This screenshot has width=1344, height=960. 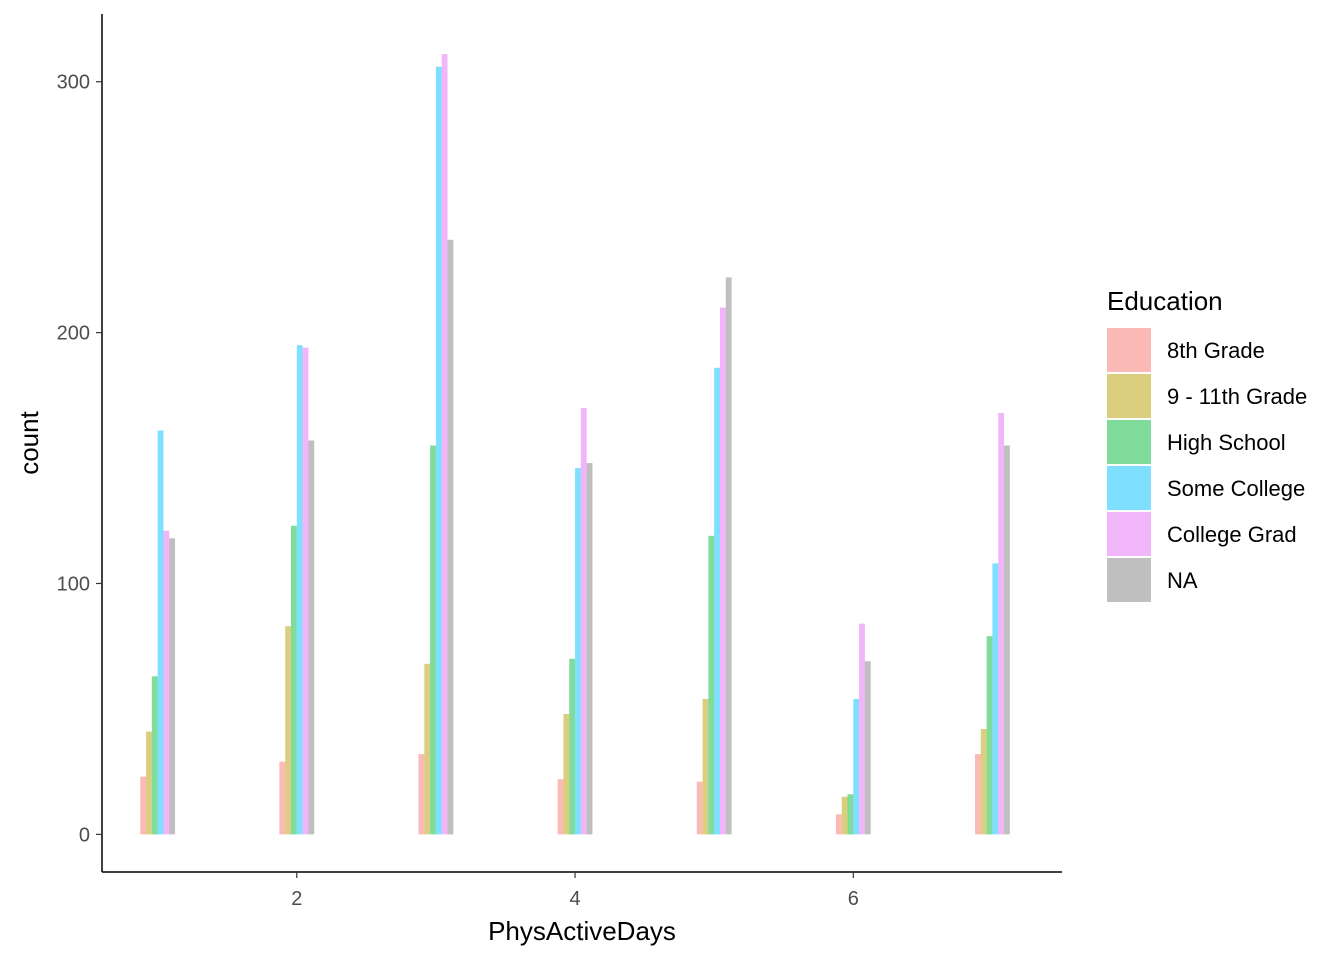 What do you see at coordinates (1182, 580) in the screenshot?
I see `legend-label: NA` at bounding box center [1182, 580].